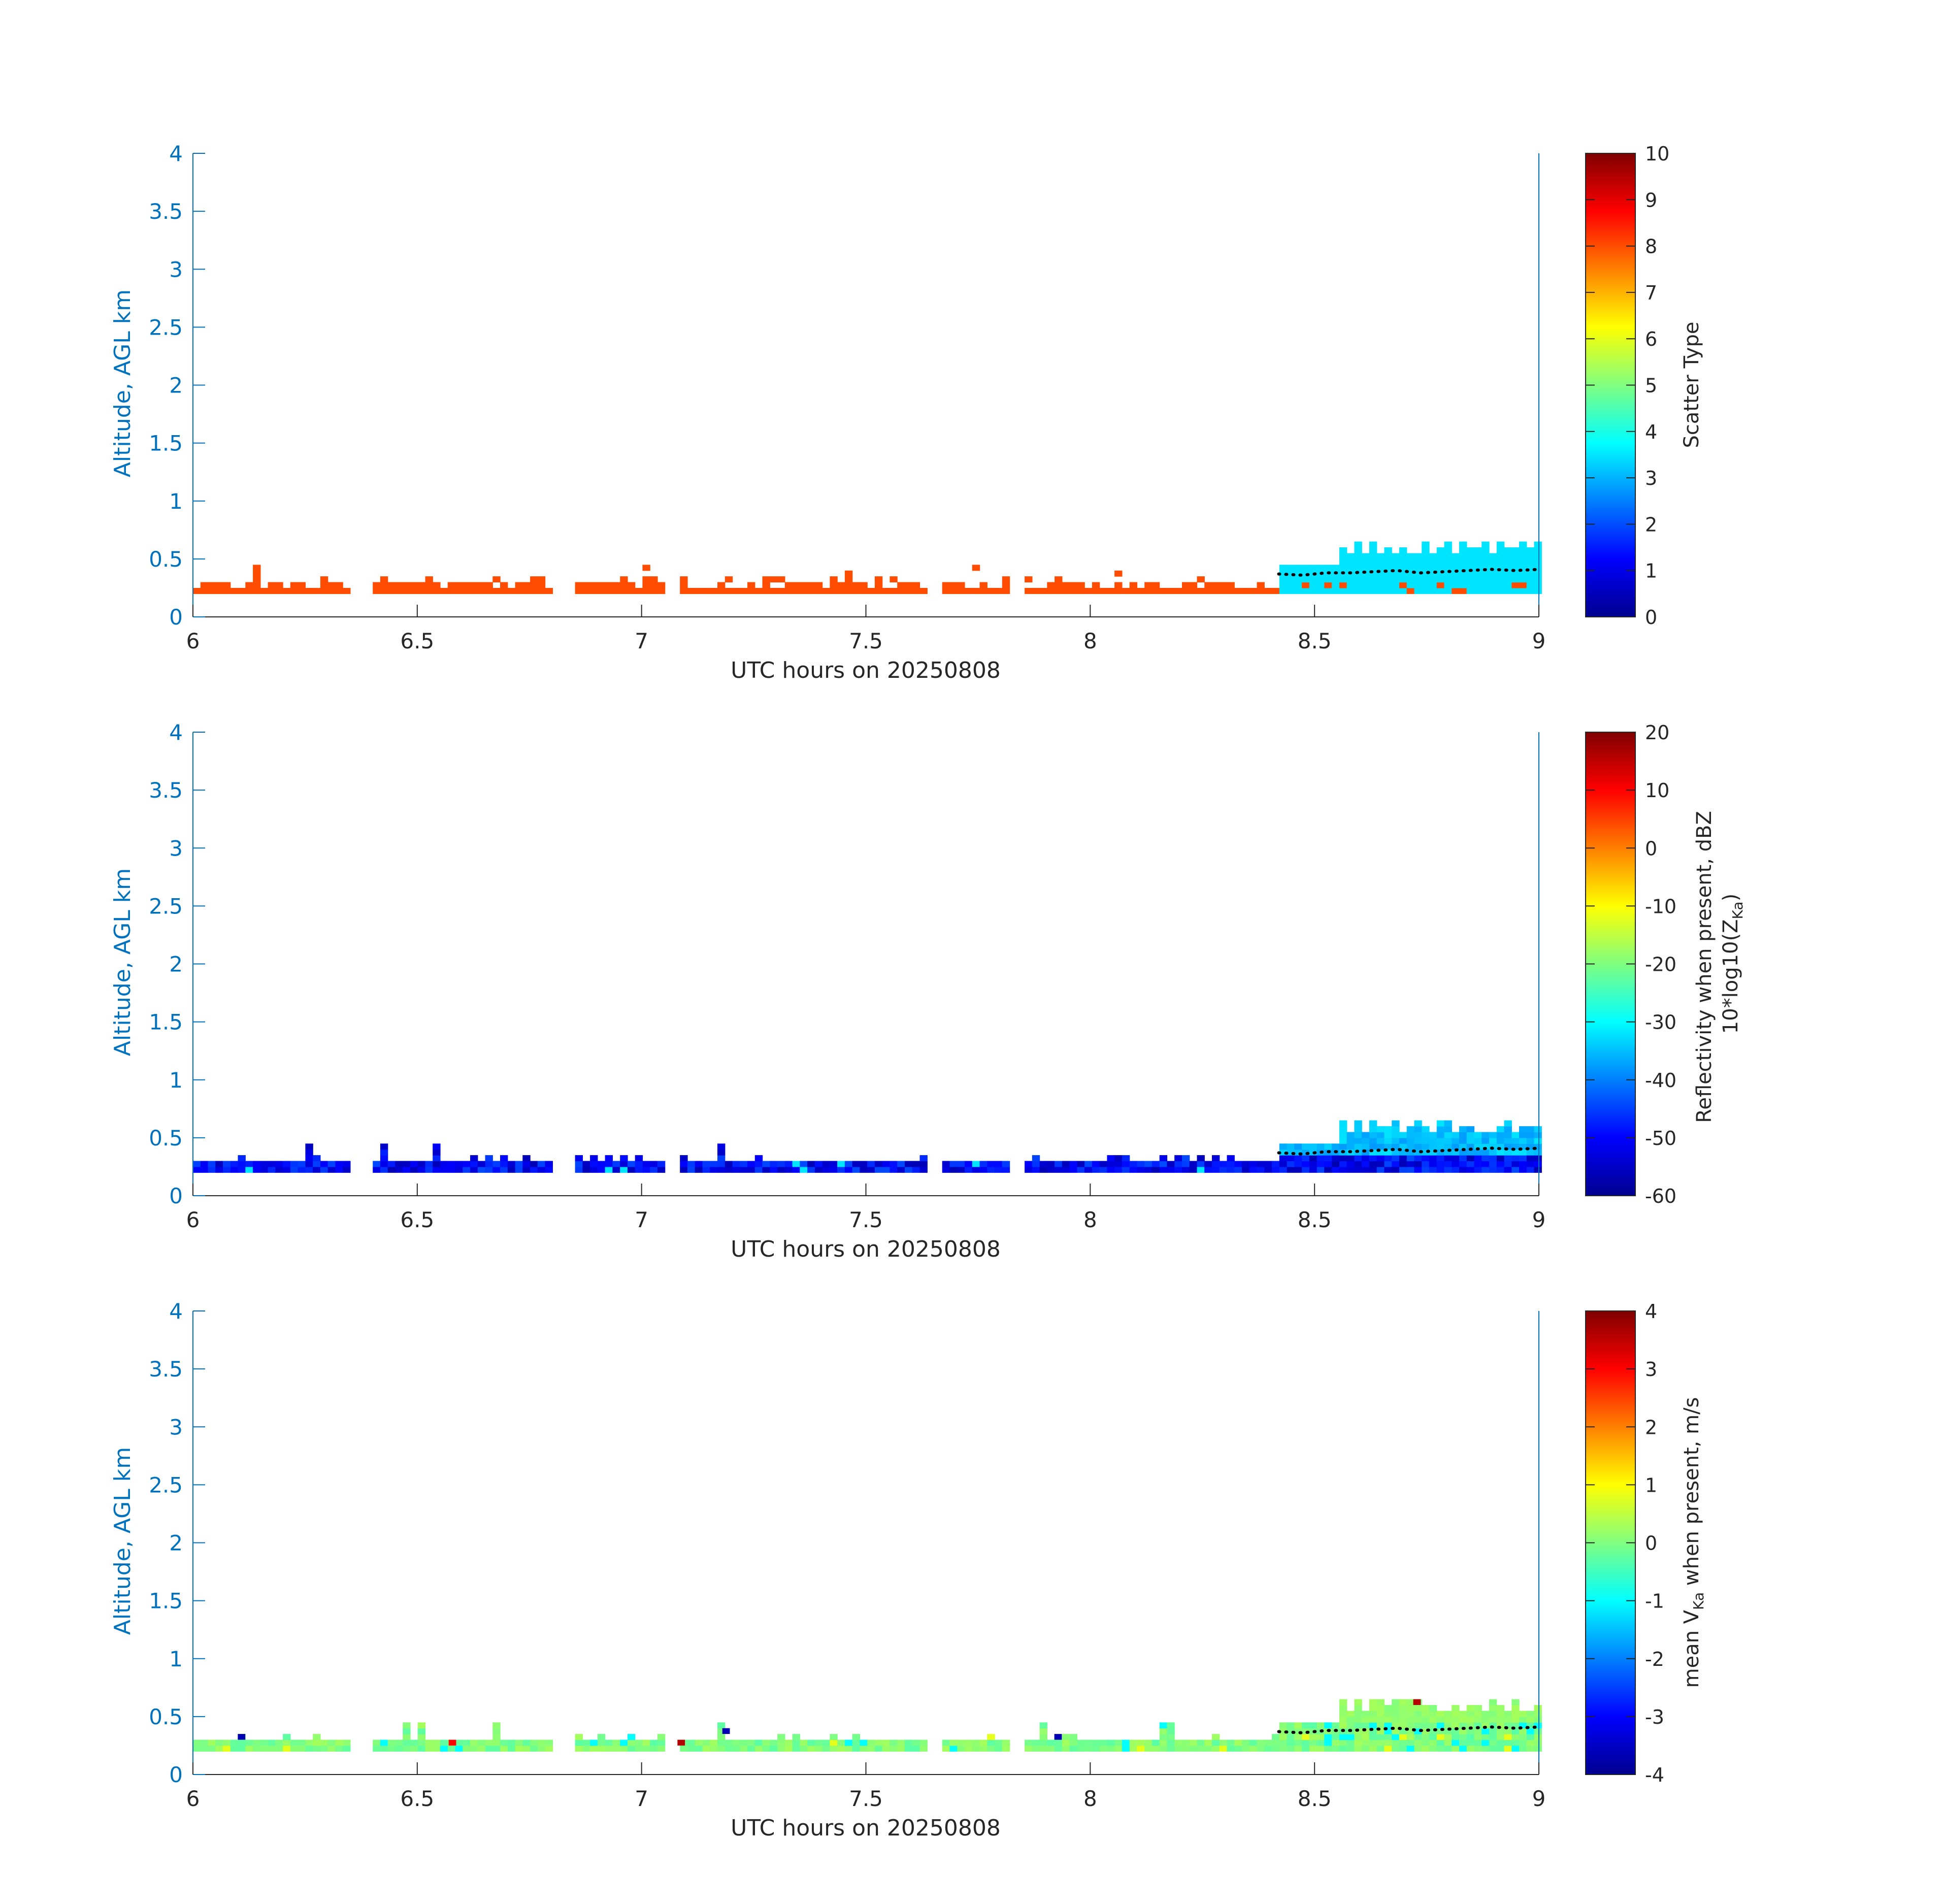 Image resolution: width=1942 pixels, height=1904 pixels. What do you see at coordinates (1651, 293) in the screenshot?
I see `colorbar-tick-label: 7` at bounding box center [1651, 293].